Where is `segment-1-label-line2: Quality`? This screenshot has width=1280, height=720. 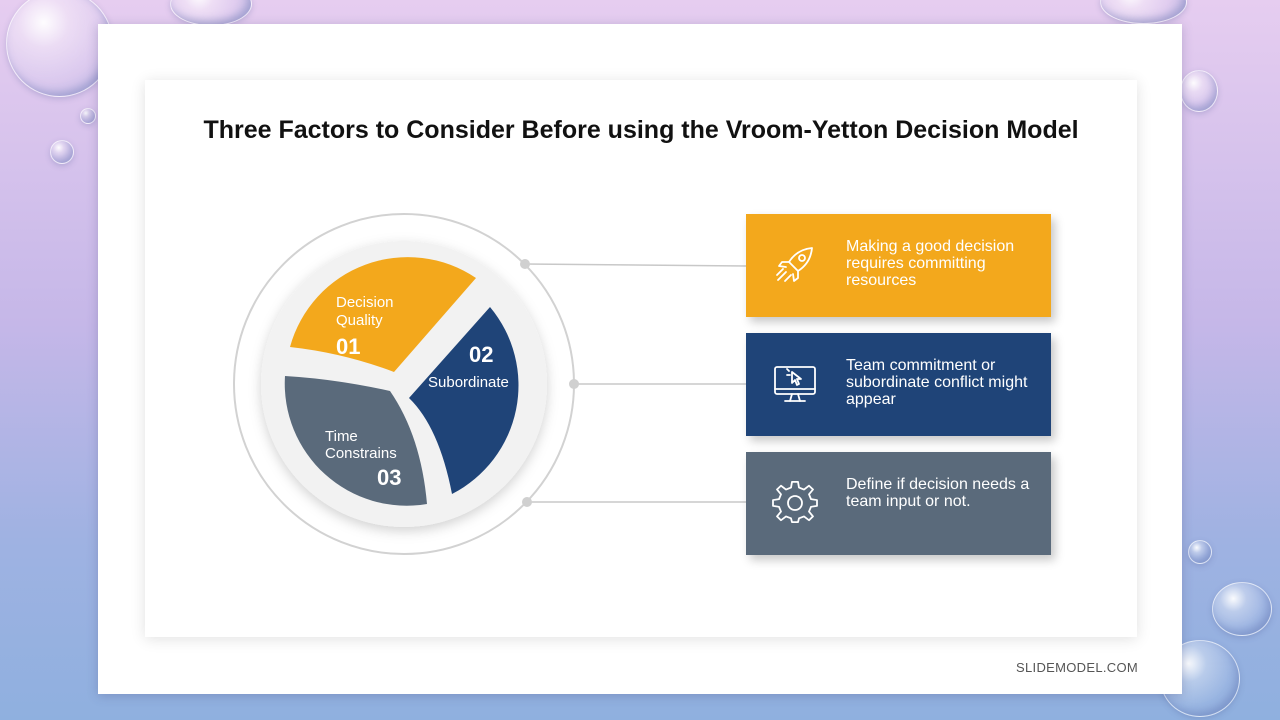 segment-1-label-line2: Quality is located at coordinates (359, 320).